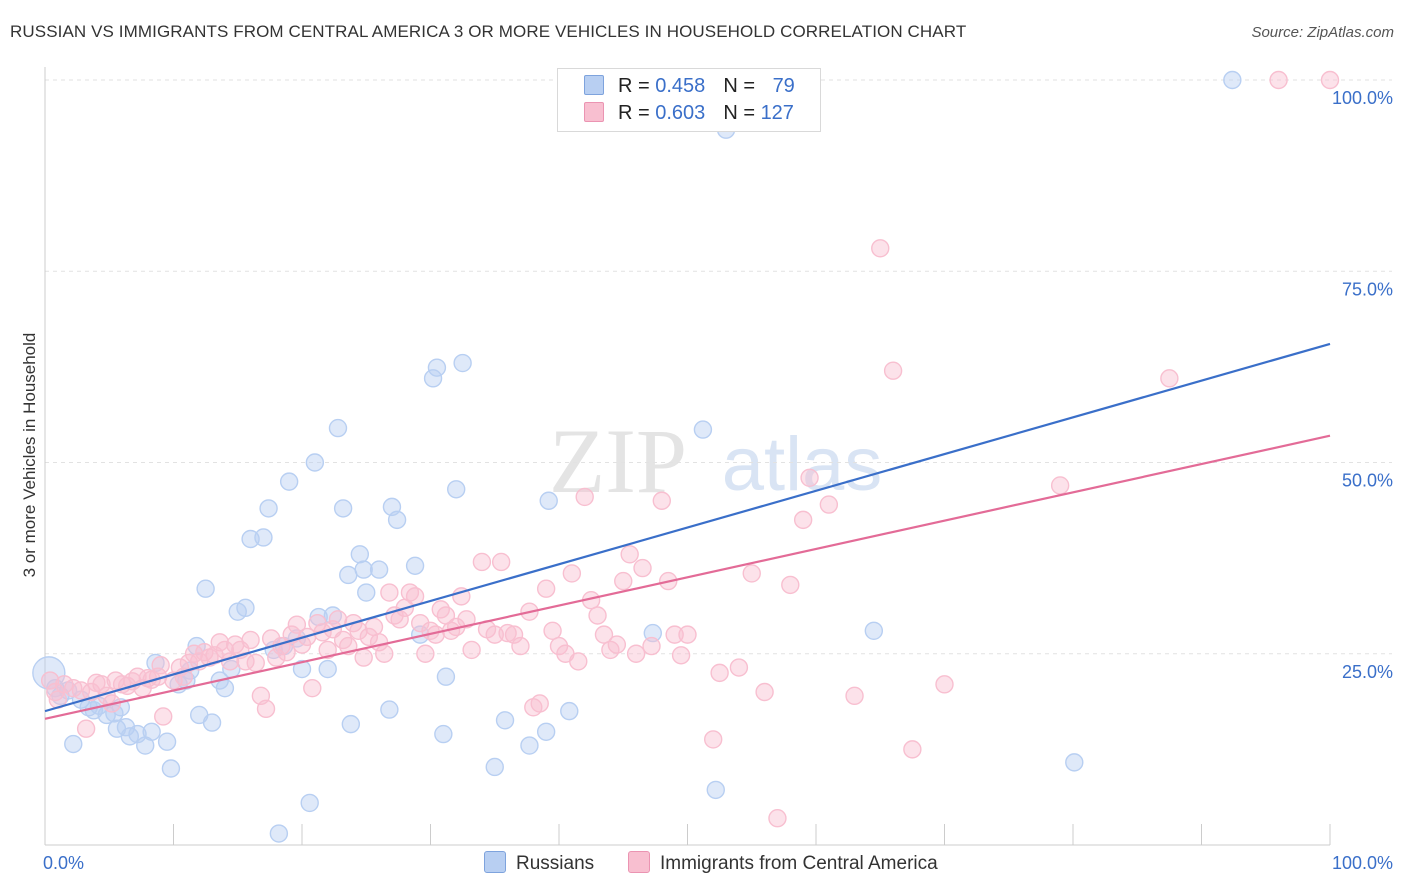 Image resolution: width=1406 pixels, height=892 pixels. I want to click on y-tick-label: 75.0%, so click(1367, 289).